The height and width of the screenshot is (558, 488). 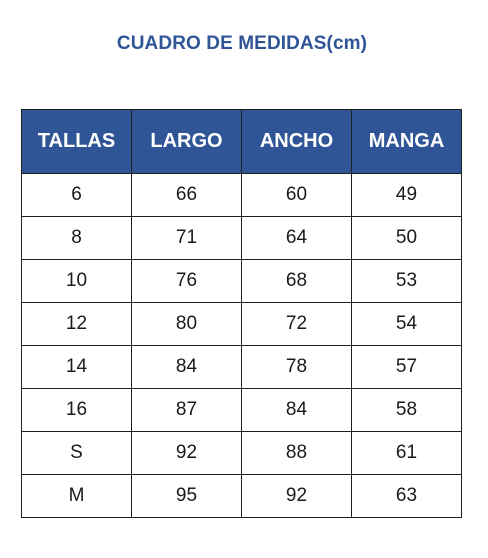 I want to click on cell-ancho: 60, so click(x=296, y=195).